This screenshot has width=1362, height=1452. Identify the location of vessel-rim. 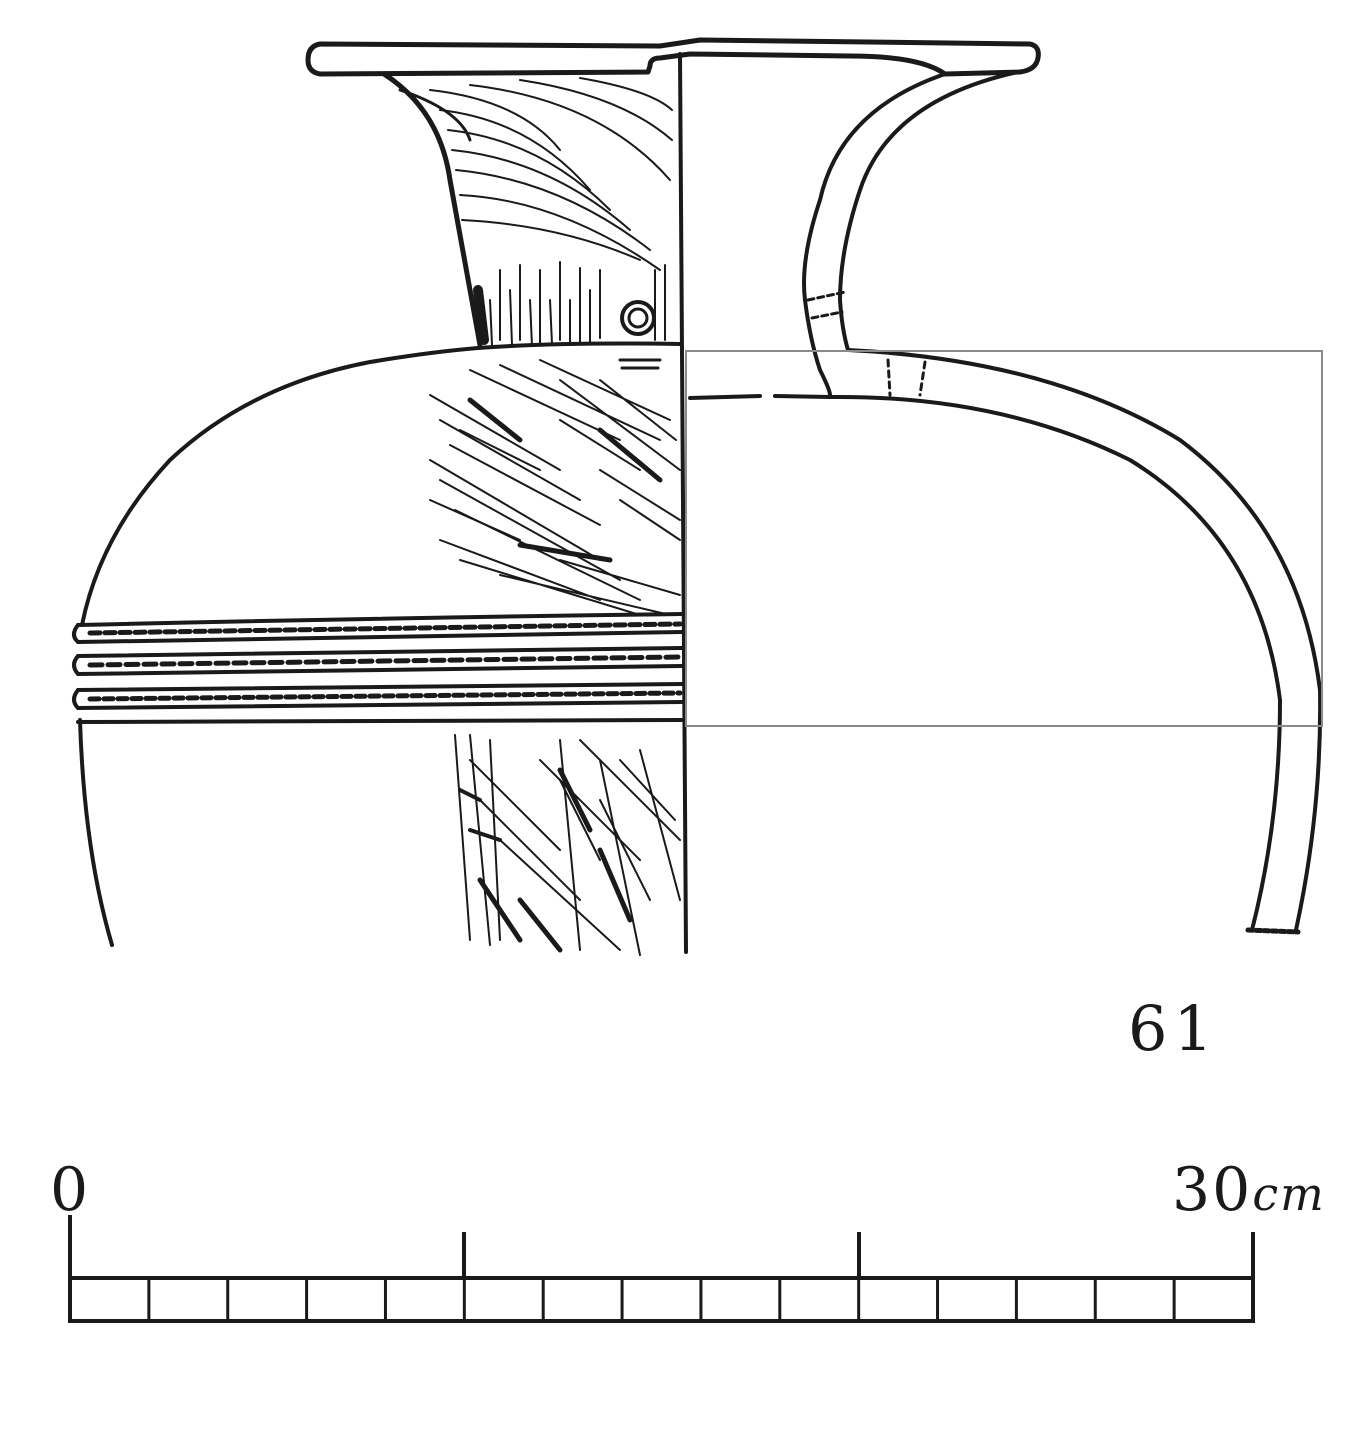
(673, 57).